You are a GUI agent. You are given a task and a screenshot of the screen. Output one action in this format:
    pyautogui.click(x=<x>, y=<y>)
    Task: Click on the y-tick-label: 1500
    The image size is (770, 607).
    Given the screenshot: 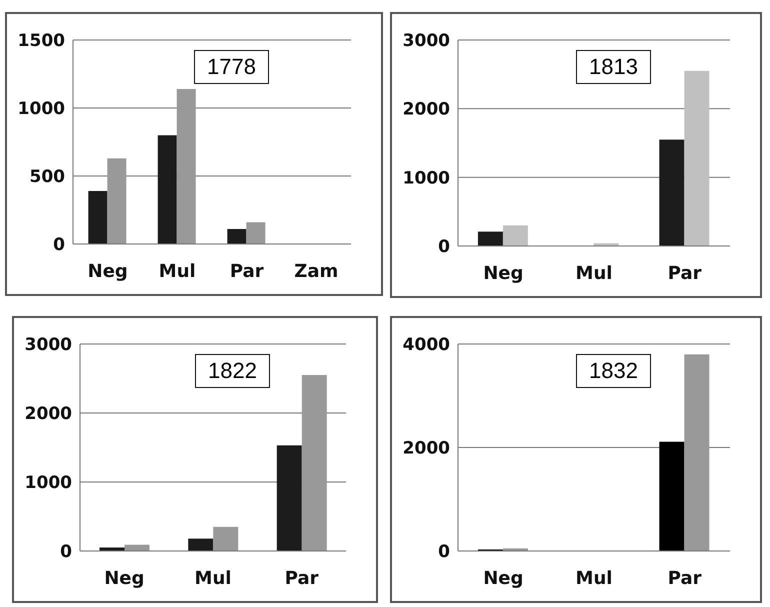 What is the action you would take?
    pyautogui.click(x=42, y=41)
    